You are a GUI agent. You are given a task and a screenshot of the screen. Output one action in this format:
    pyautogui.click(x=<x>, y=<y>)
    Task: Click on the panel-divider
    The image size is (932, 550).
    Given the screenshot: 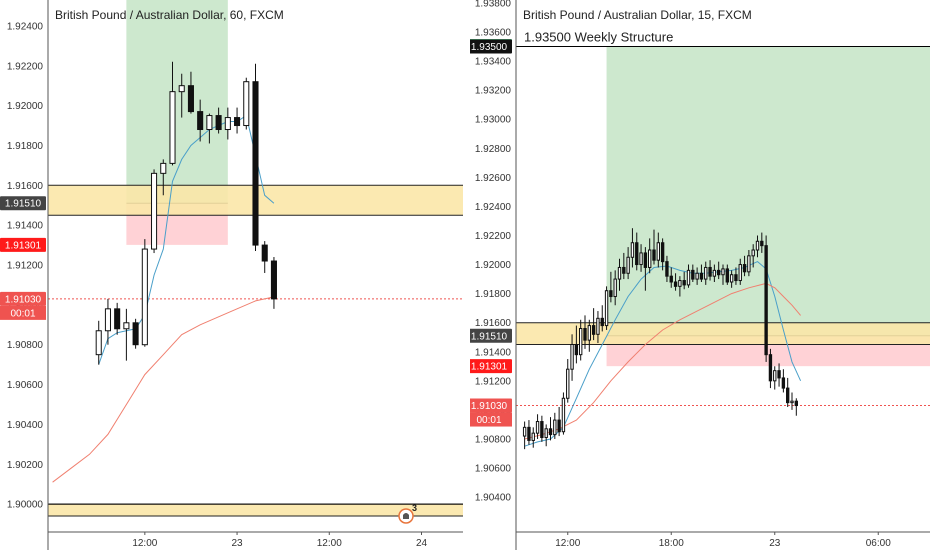 What is the action you would take?
    pyautogui.click(x=467, y=275)
    